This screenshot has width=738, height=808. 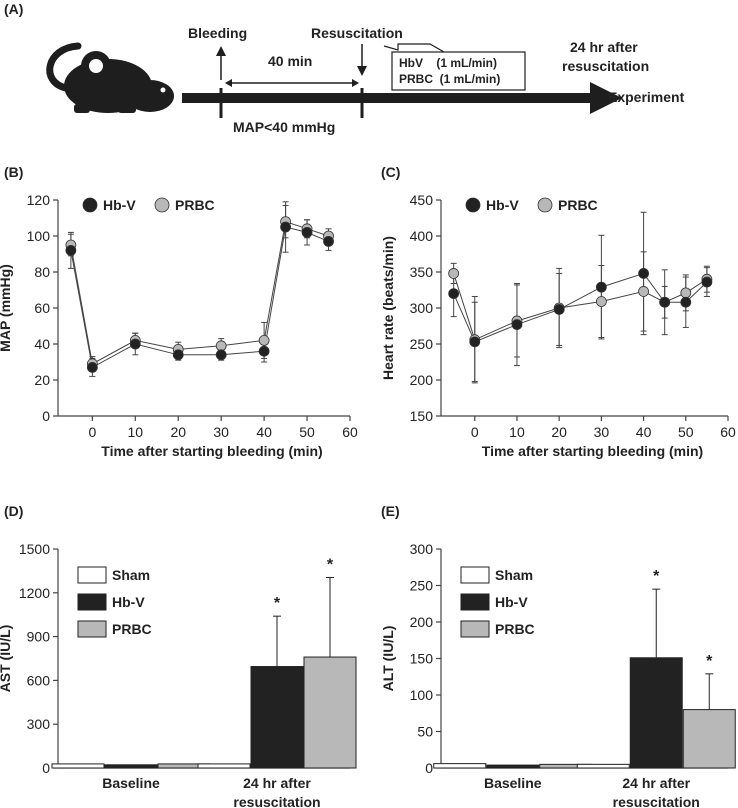 I want to click on callout-prbc: PRBC (1 mL/min), so click(x=449, y=79).